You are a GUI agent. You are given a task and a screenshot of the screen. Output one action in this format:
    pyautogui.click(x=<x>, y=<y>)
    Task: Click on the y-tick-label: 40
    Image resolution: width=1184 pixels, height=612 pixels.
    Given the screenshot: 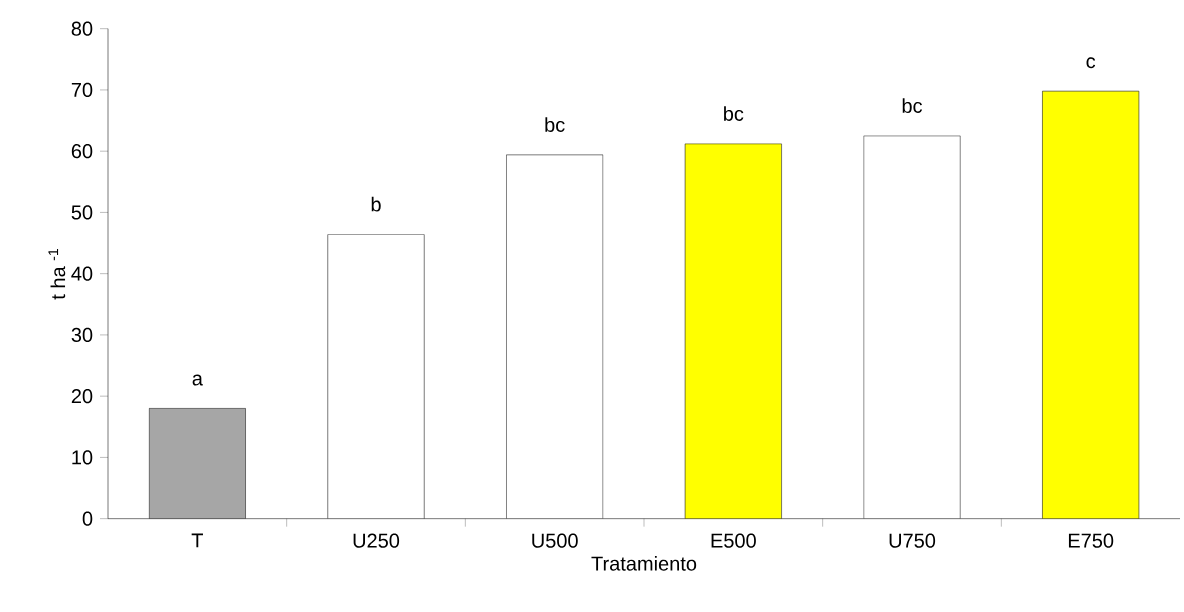 What is the action you would take?
    pyautogui.click(x=82, y=273)
    